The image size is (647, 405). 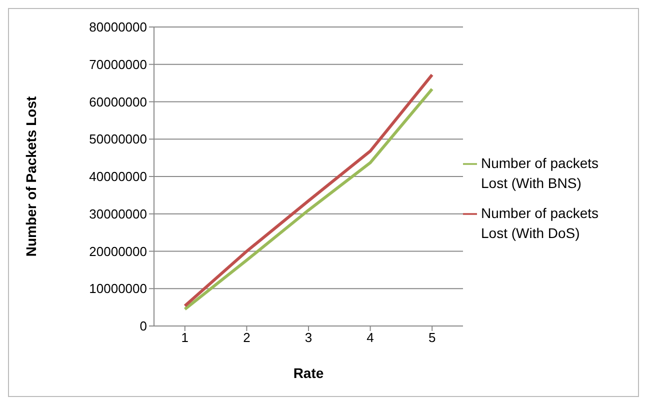 What do you see at coordinates (370, 338) in the screenshot?
I see `x-tick-label: 4` at bounding box center [370, 338].